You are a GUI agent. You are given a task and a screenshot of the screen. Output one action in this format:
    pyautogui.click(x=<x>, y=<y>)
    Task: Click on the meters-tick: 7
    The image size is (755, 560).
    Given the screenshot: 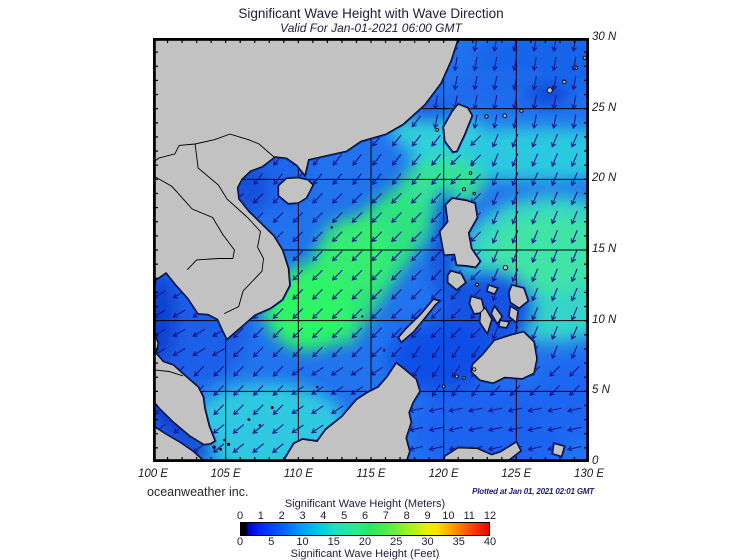 What is the action you would take?
    pyautogui.click(x=385, y=516)
    